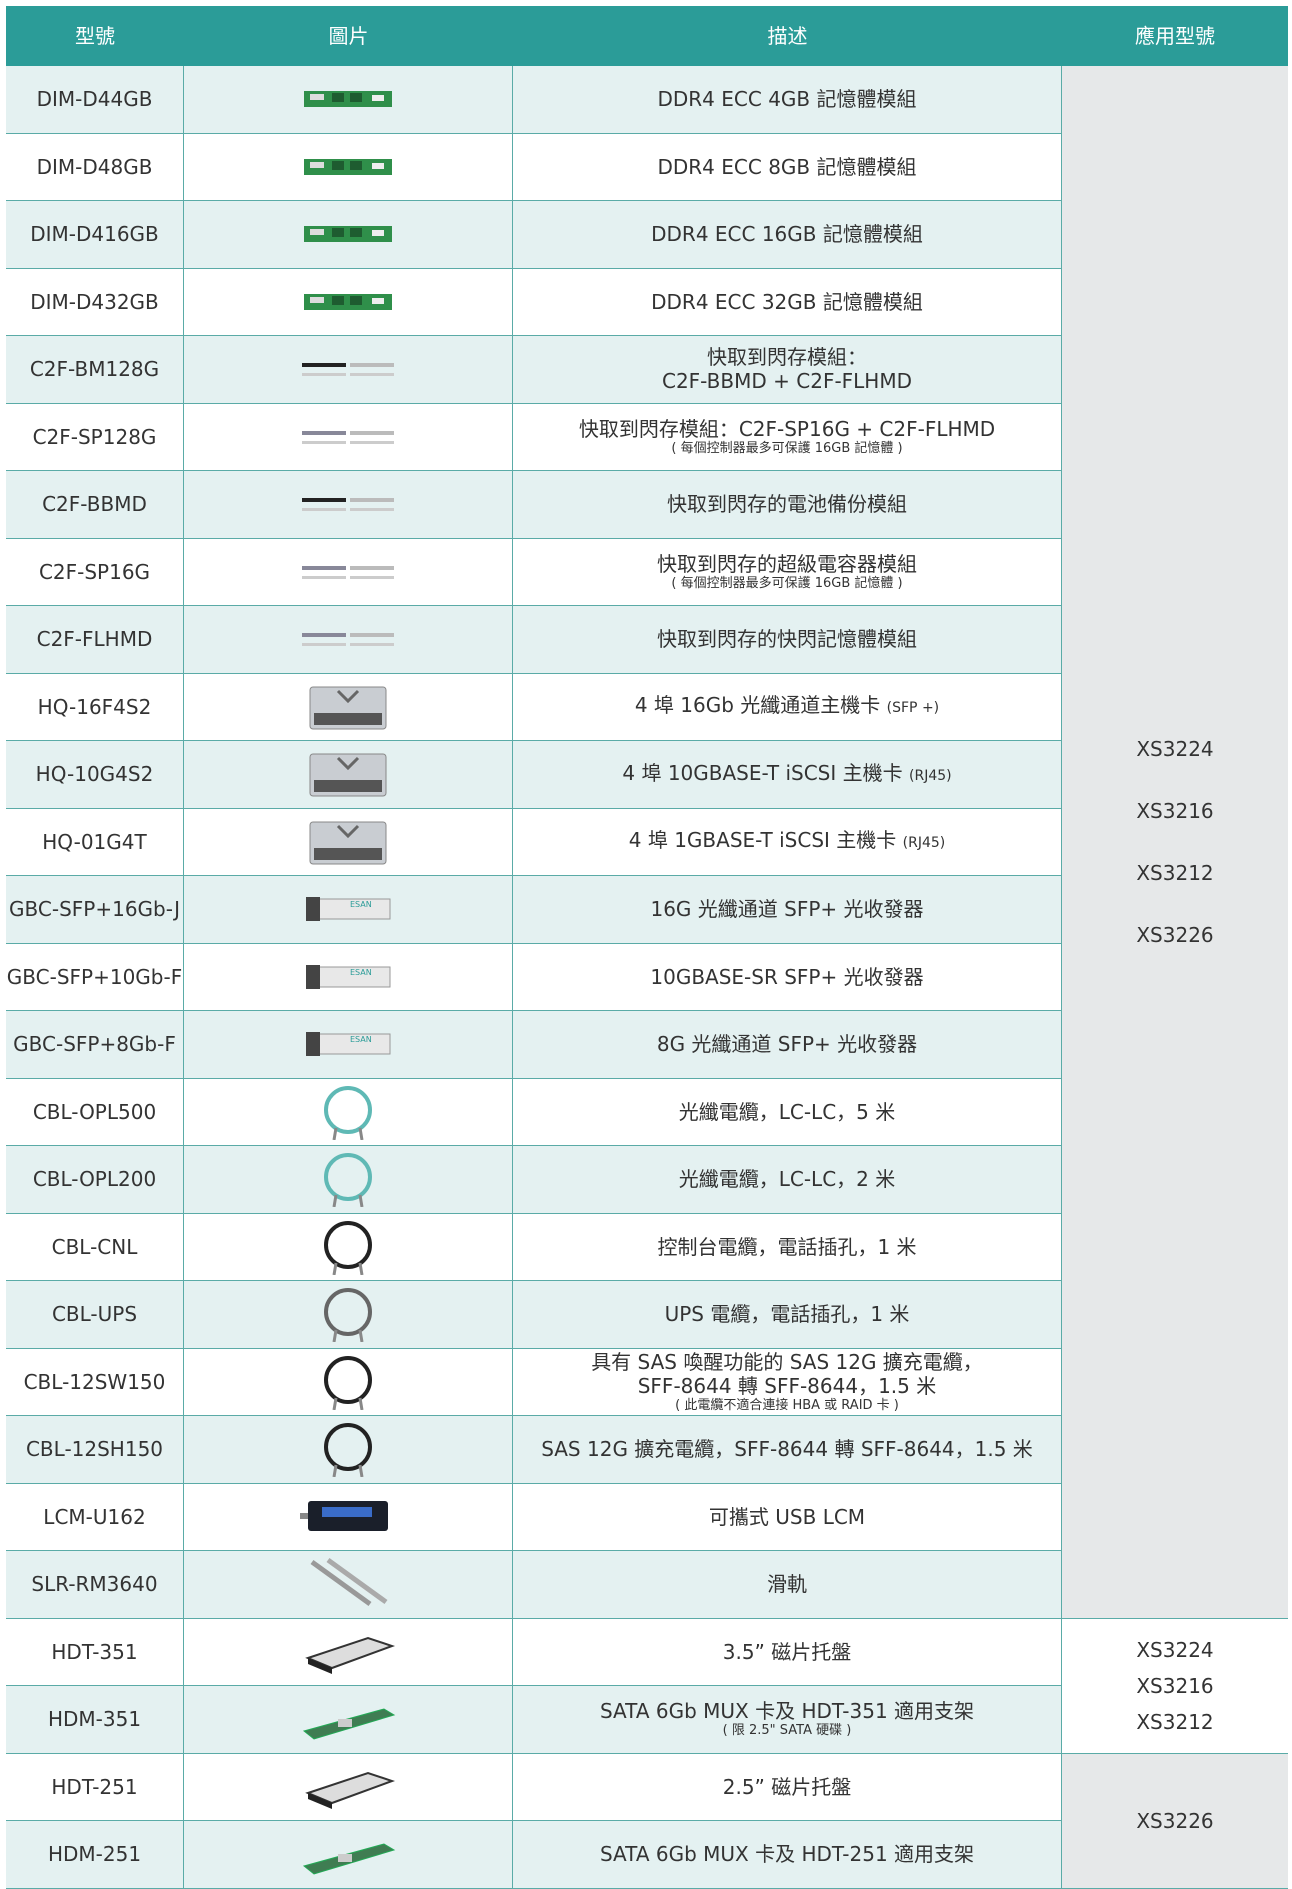 The width and height of the screenshot is (1292, 1889). I want to click on description-line: SATA 6Gb MUX 卡及 HDT-351 適用支架, so click(787, 1711).